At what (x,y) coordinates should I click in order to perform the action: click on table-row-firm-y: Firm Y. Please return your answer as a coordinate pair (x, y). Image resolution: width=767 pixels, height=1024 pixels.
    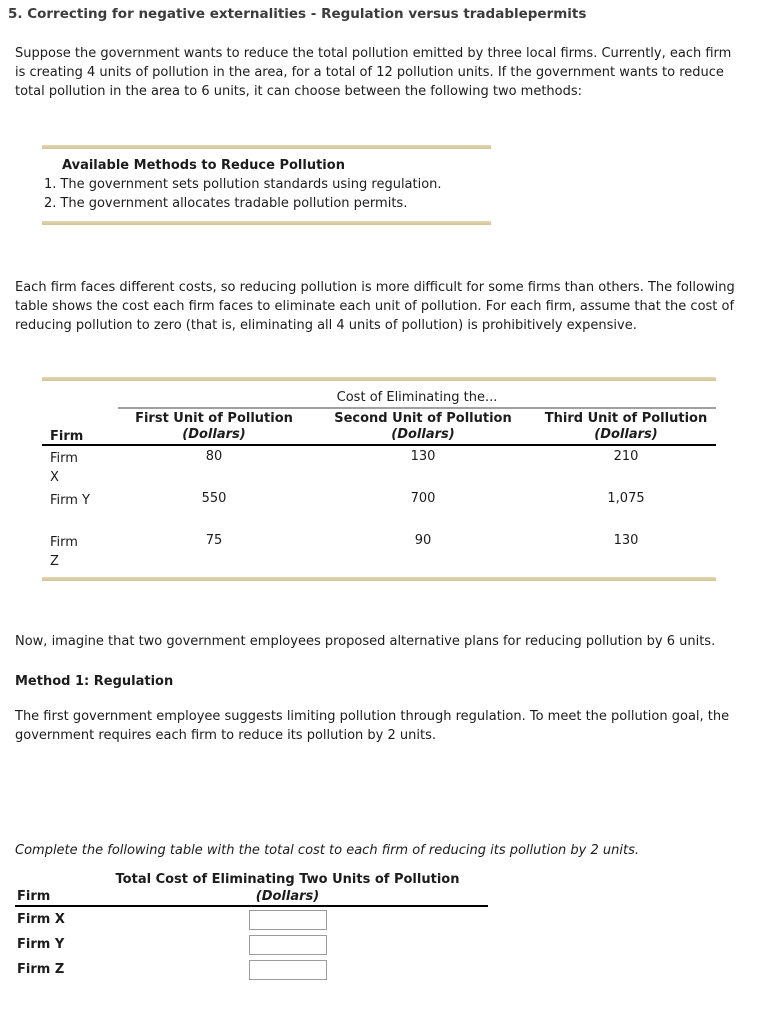
    Looking at the image, I should click on (251, 944).